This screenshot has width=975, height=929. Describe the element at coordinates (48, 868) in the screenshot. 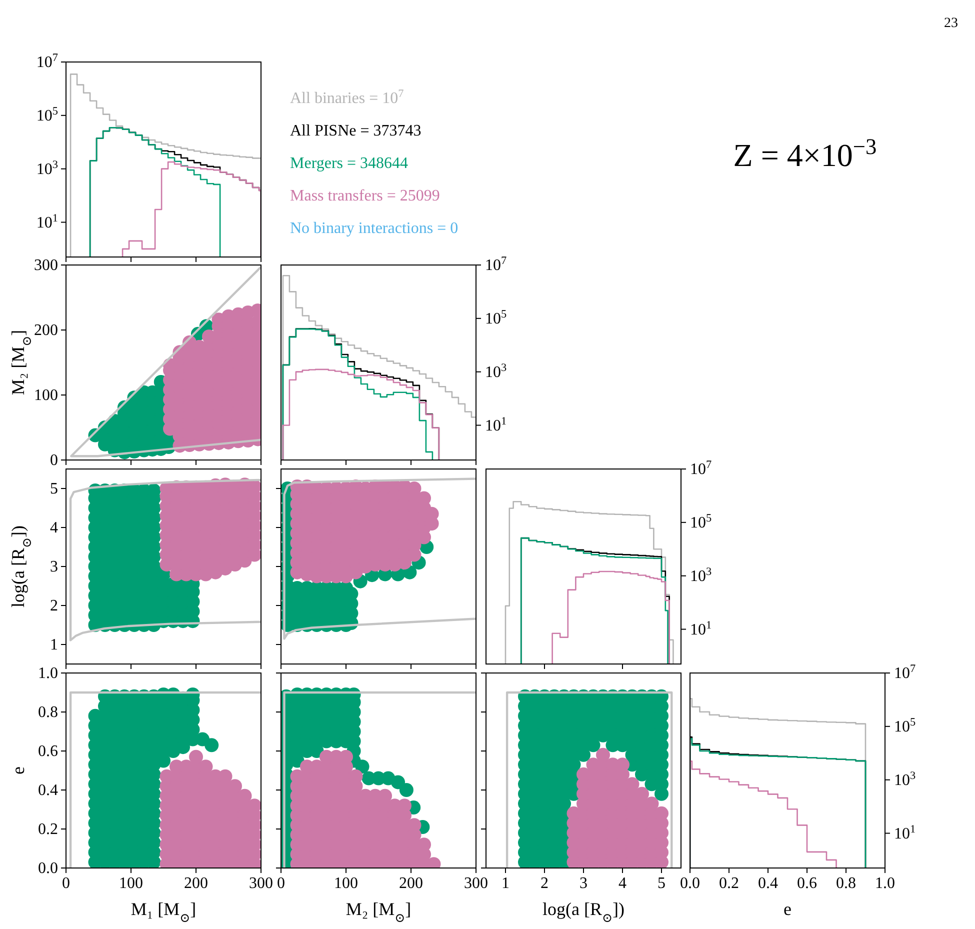

I see `y-tick-label: 0.0` at that location.